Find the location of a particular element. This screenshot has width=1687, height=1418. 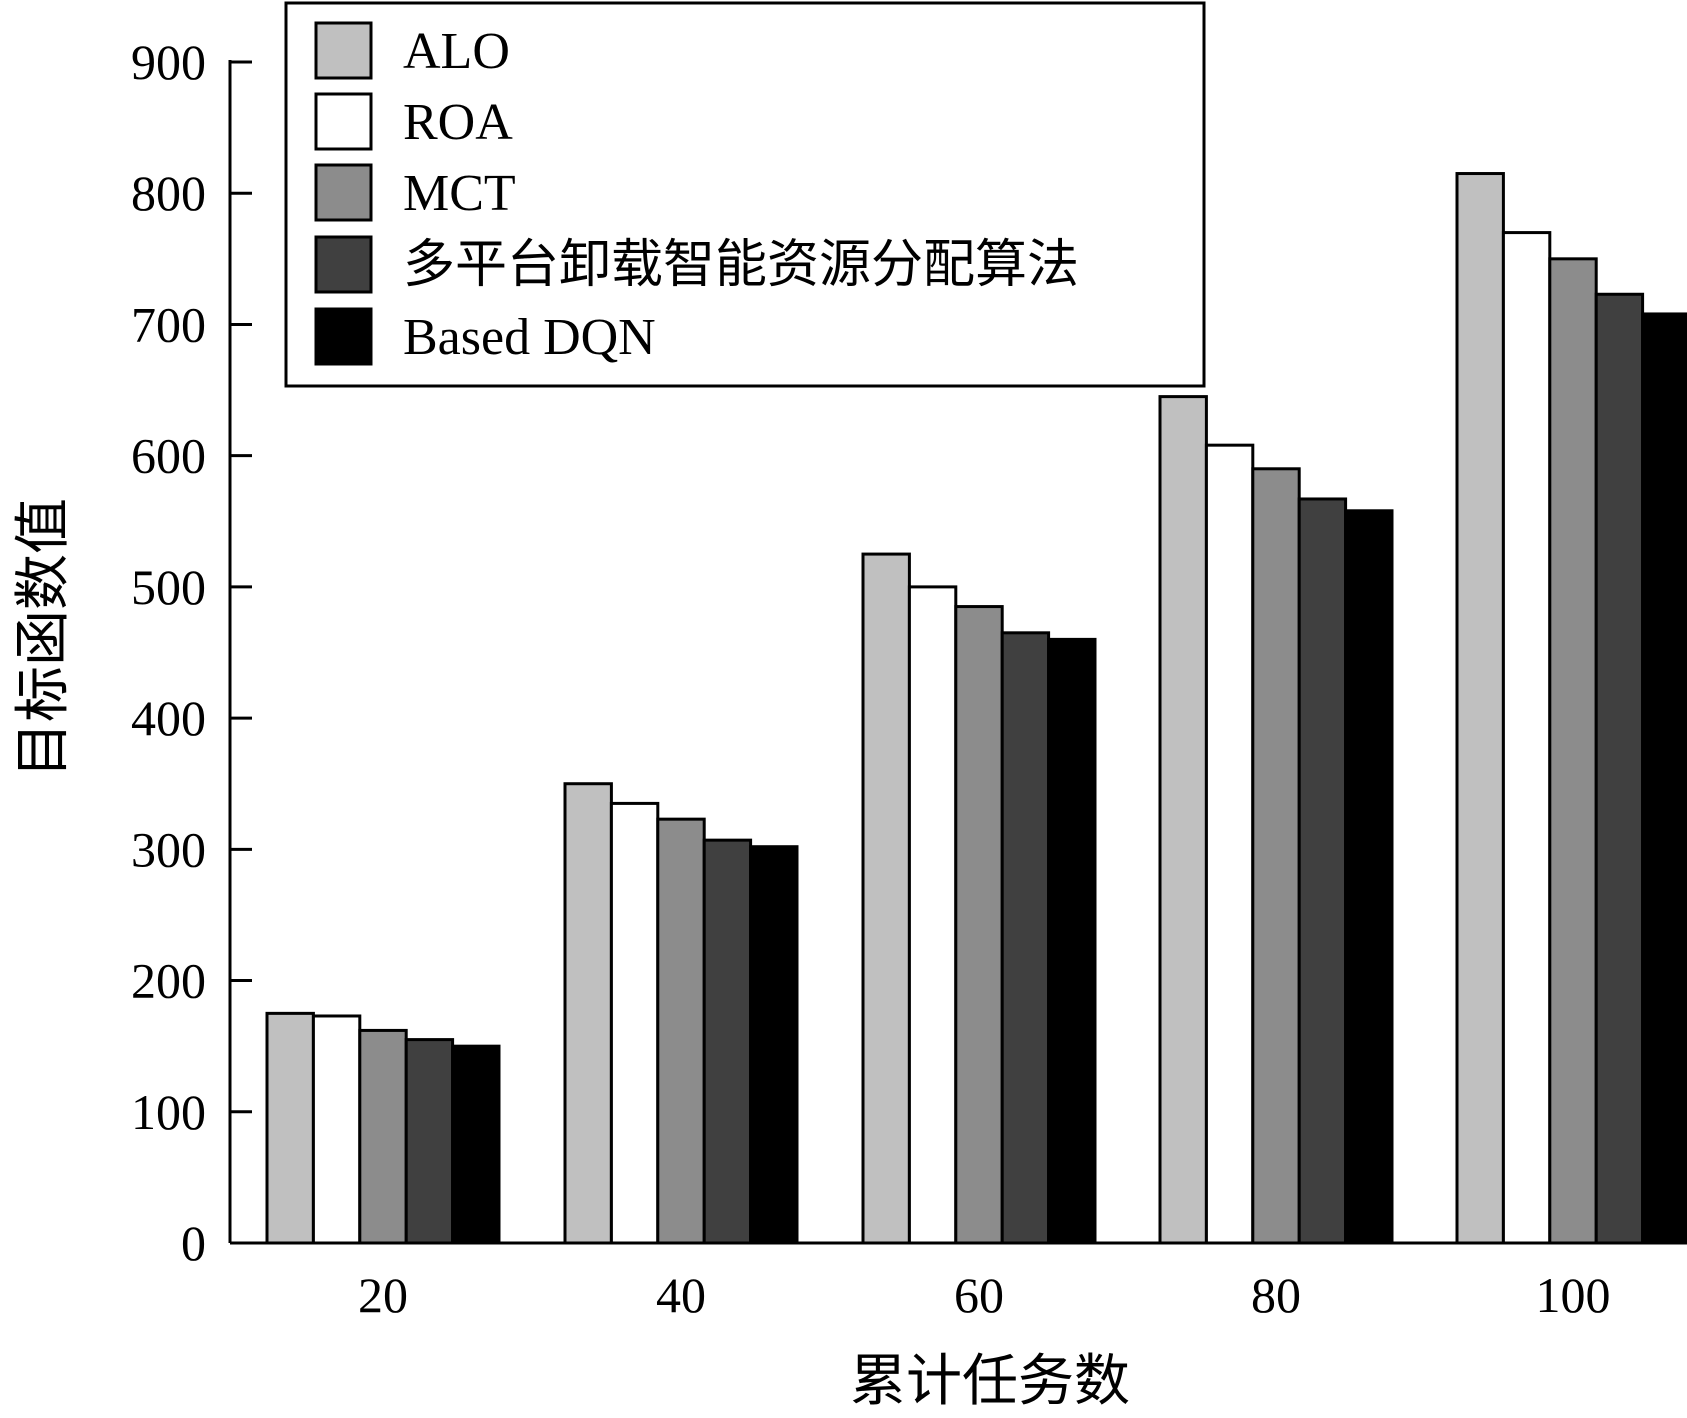

y-tick-label: 200 is located at coordinates (168, 981).